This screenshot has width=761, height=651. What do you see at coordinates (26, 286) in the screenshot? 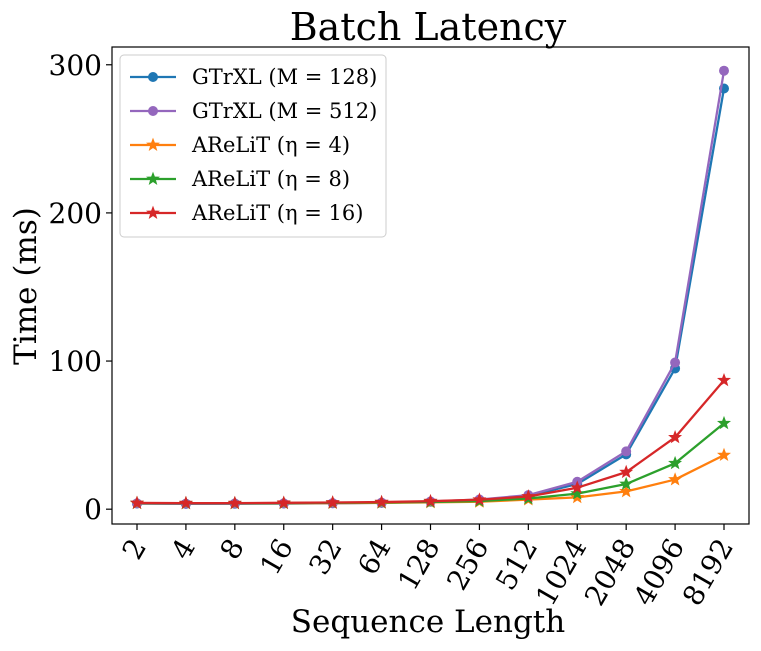
I see `y-axis-label: Time (ms)` at bounding box center [26, 286].